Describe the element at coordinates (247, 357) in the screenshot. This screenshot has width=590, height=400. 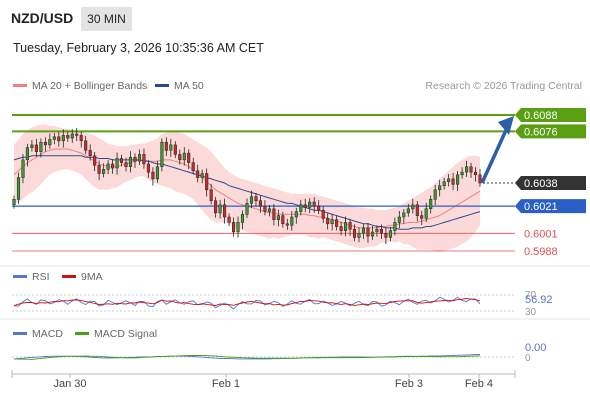
I see `macd-signal-line` at that location.